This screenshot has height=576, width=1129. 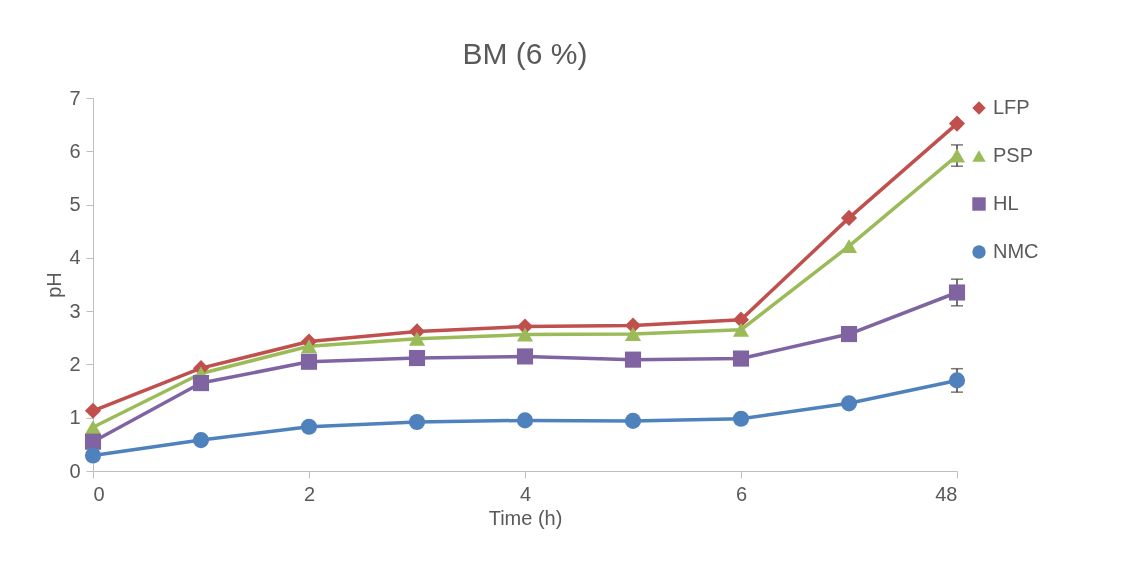 What do you see at coordinates (75, 257) in the screenshot?
I see `y-tick-label: 4` at bounding box center [75, 257].